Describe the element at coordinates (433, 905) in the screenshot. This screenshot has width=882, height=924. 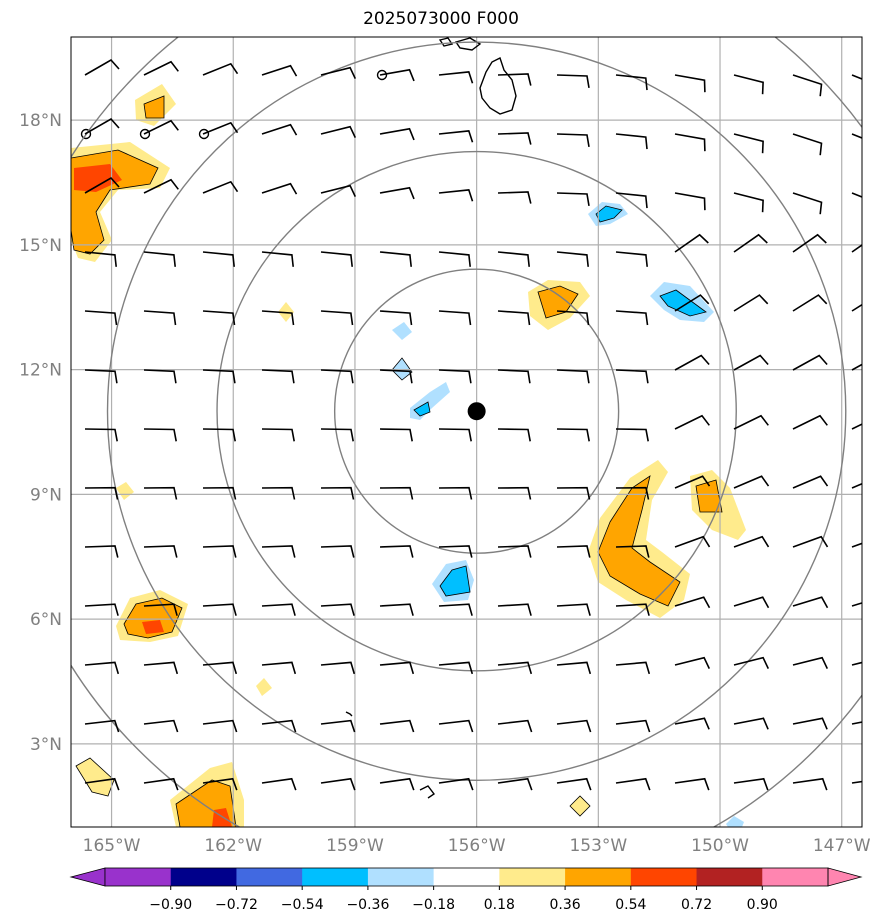
I see `colorbar-tick-label: −0.18` at that location.